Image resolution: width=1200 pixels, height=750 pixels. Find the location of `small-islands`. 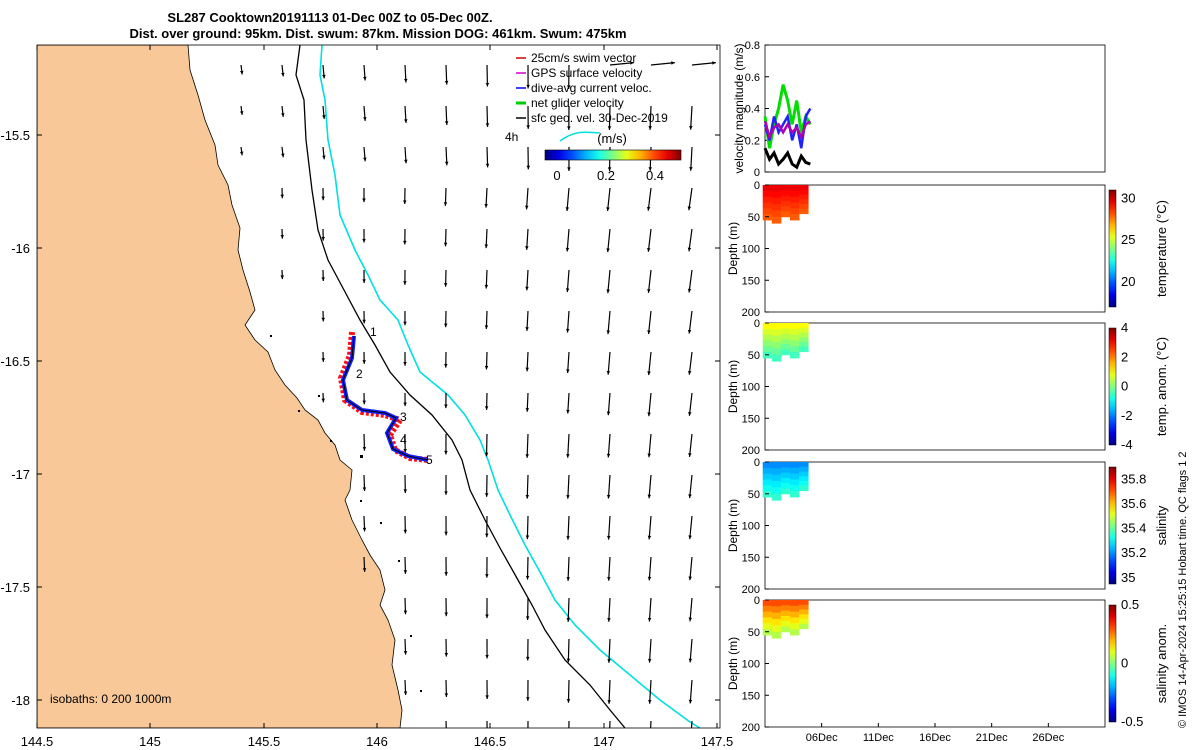

small-islands is located at coordinates (346, 513).